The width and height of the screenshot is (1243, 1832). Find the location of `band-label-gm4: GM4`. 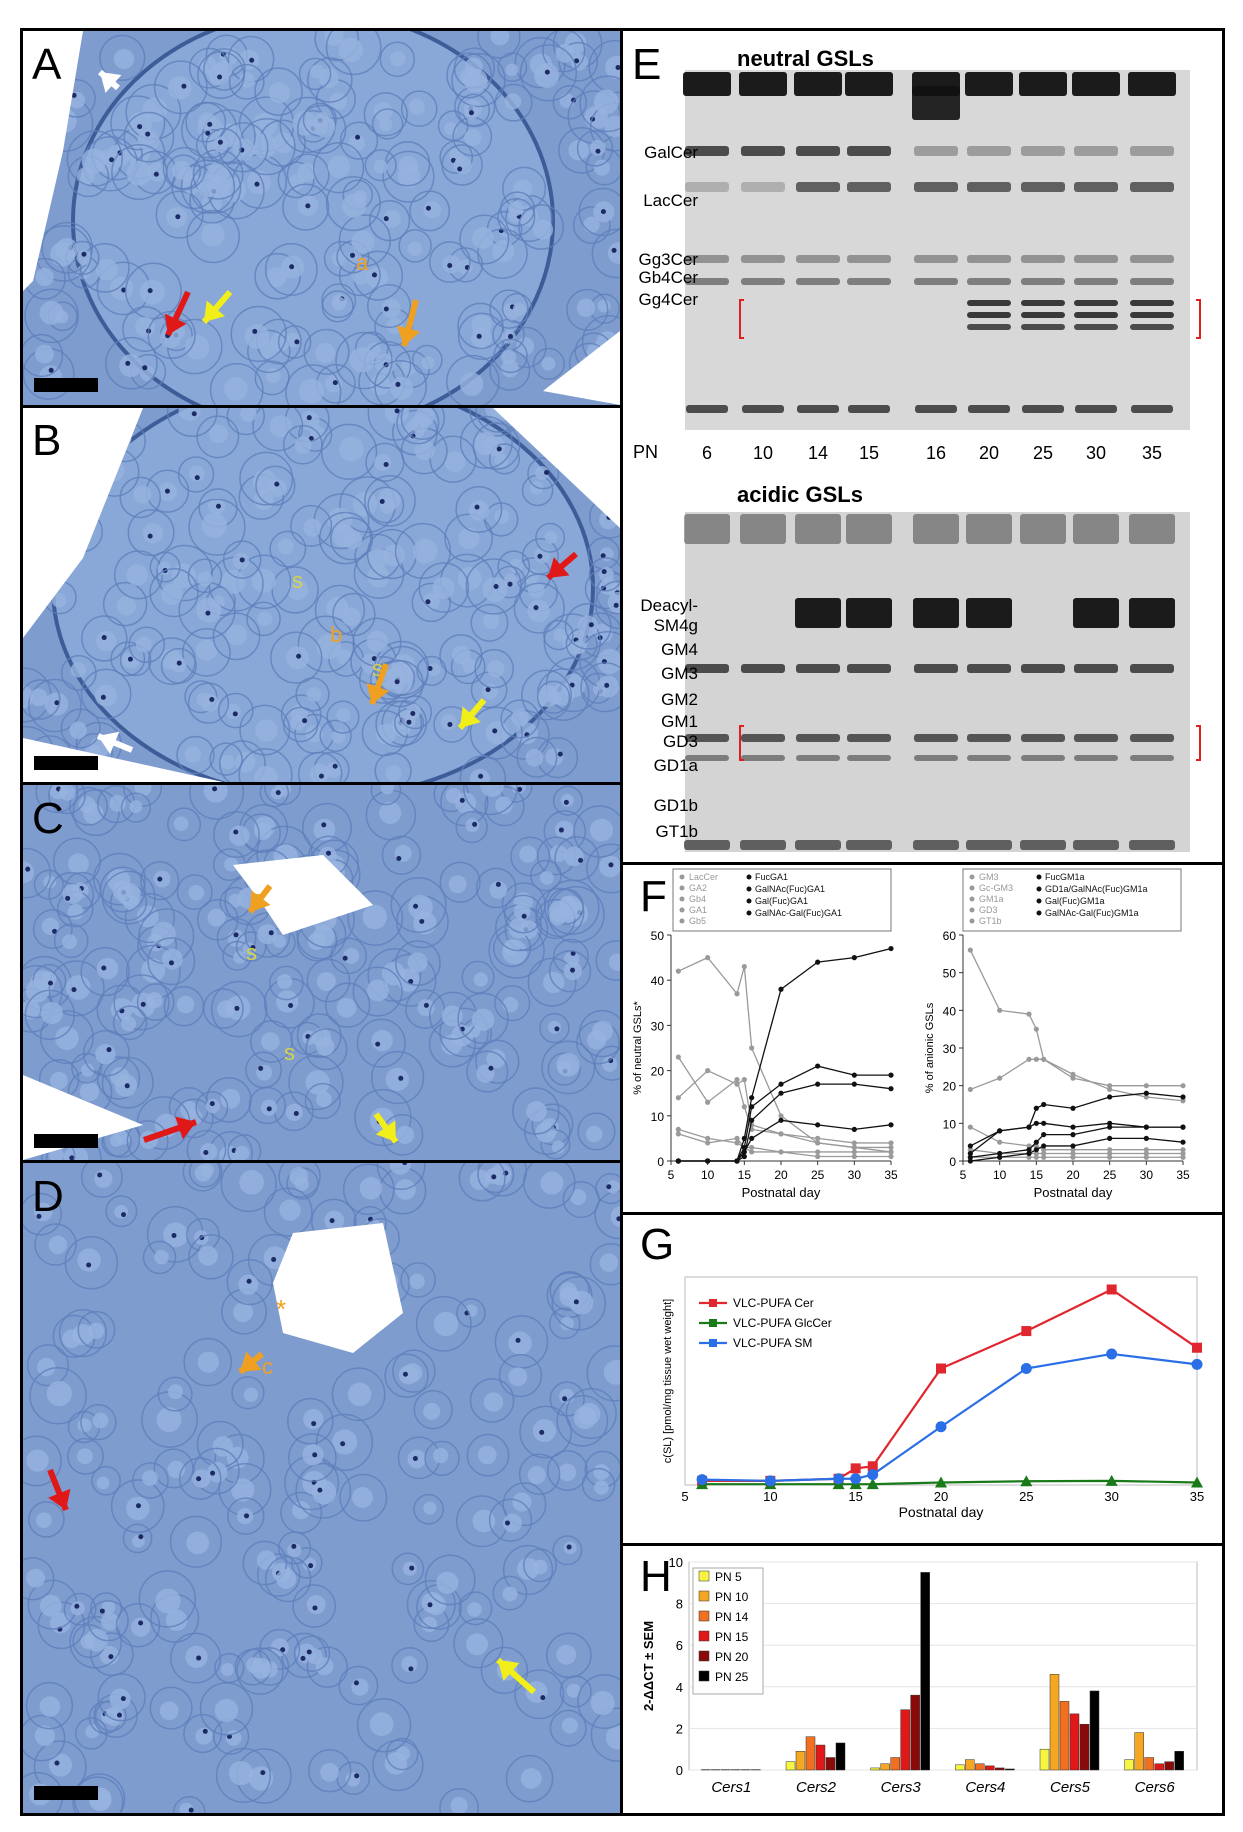

band-label-gm4: GM4 is located at coordinates (679, 649).